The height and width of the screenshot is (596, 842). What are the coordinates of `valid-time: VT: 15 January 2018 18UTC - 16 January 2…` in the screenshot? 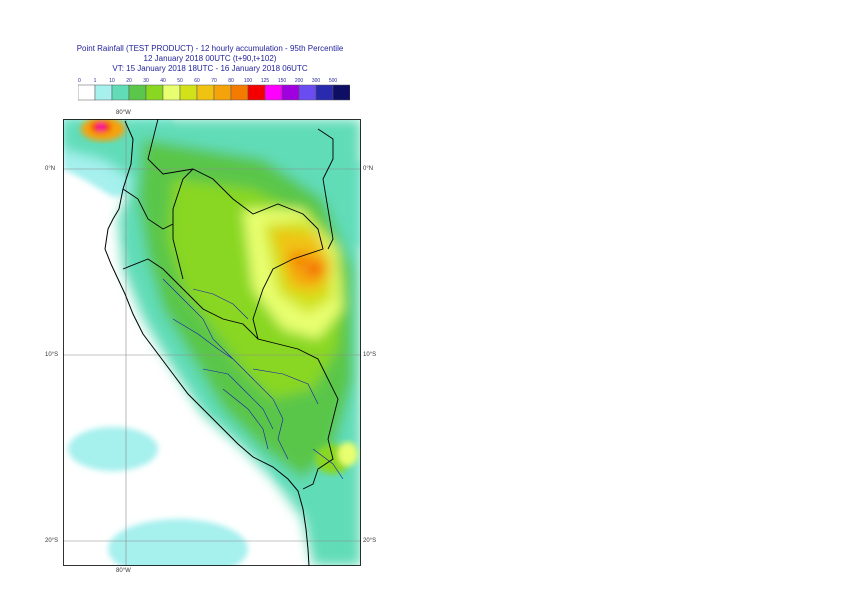 It's located at (210, 68).